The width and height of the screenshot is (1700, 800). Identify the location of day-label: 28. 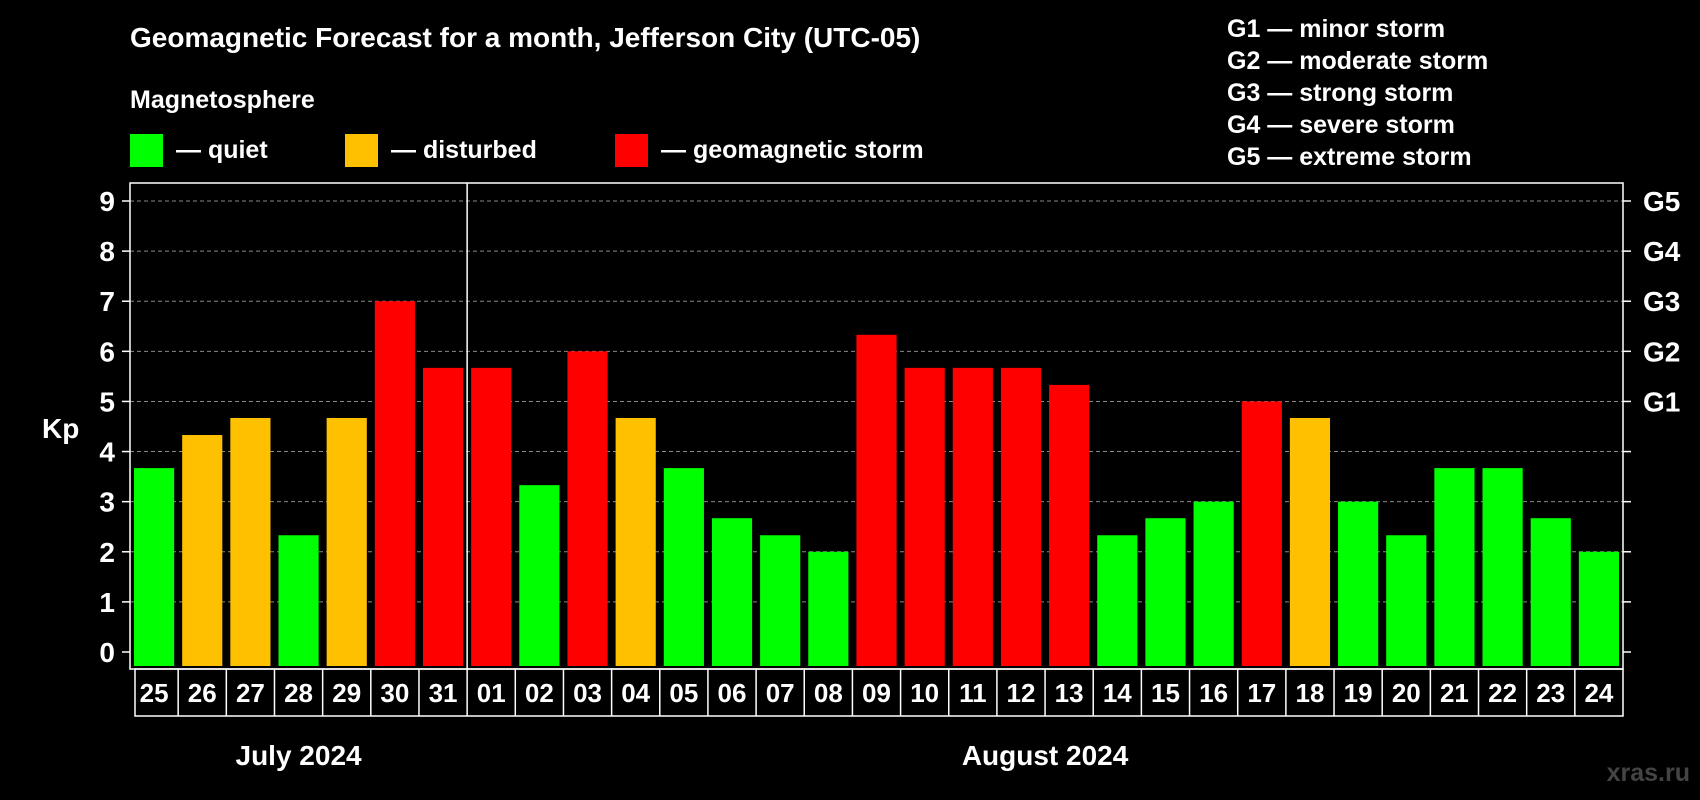
(298, 693).